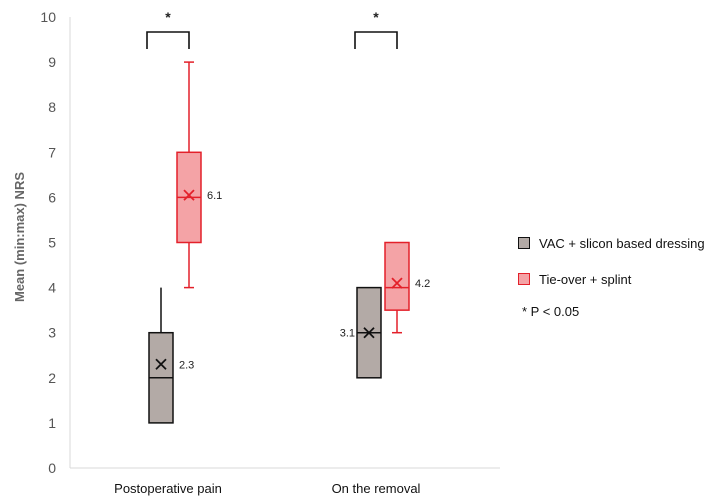 This screenshot has height=501, width=717. I want to click on y-tick-label: 5, so click(52, 243).